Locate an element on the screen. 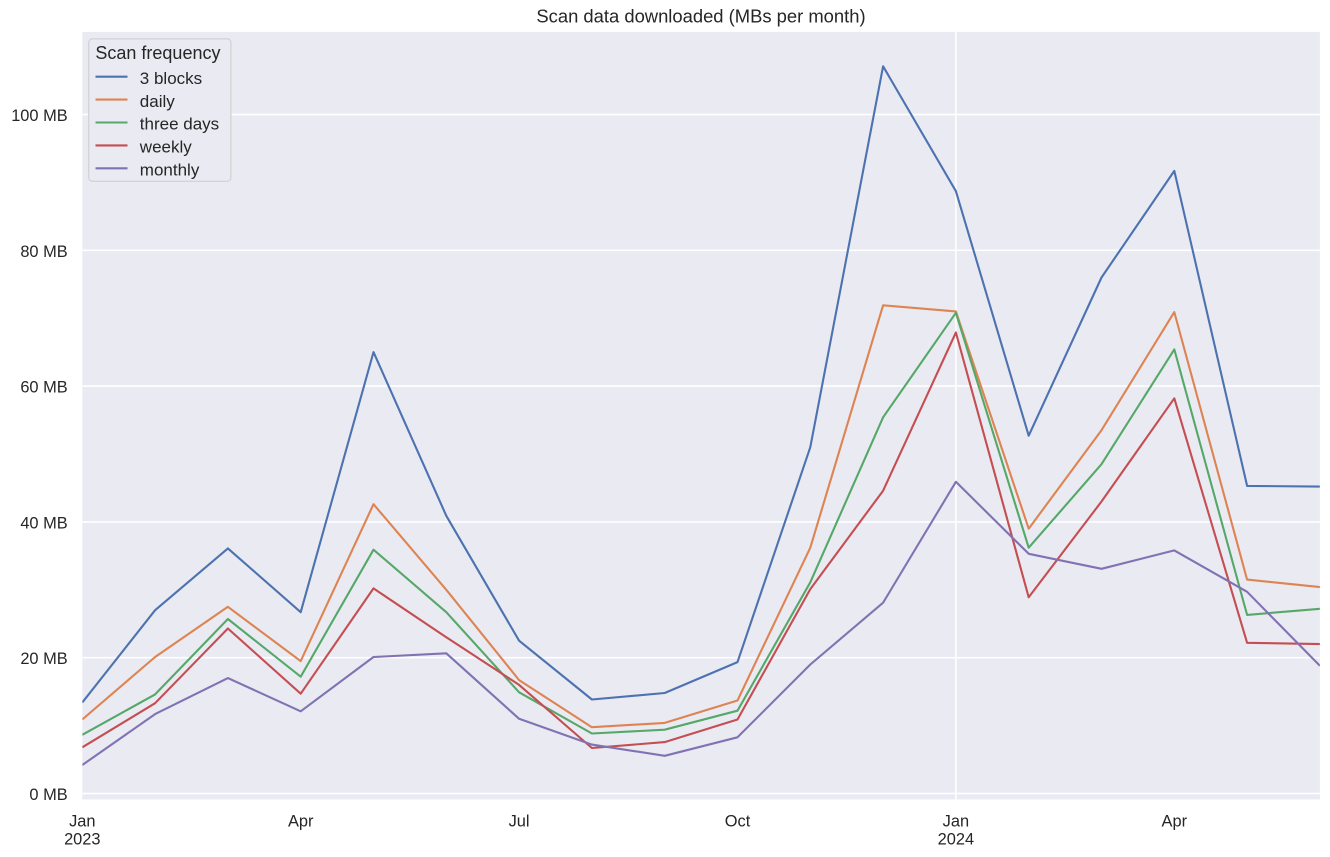 This screenshot has height=857, width=1330. svg-text: 0 MB is located at coordinates (48, 795).